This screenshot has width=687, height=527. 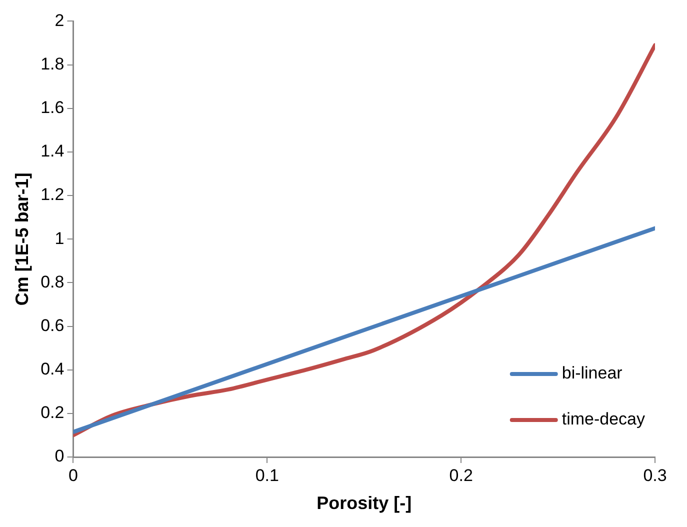 What do you see at coordinates (52, 151) in the screenshot?
I see `y-tick-label: 1.4` at bounding box center [52, 151].